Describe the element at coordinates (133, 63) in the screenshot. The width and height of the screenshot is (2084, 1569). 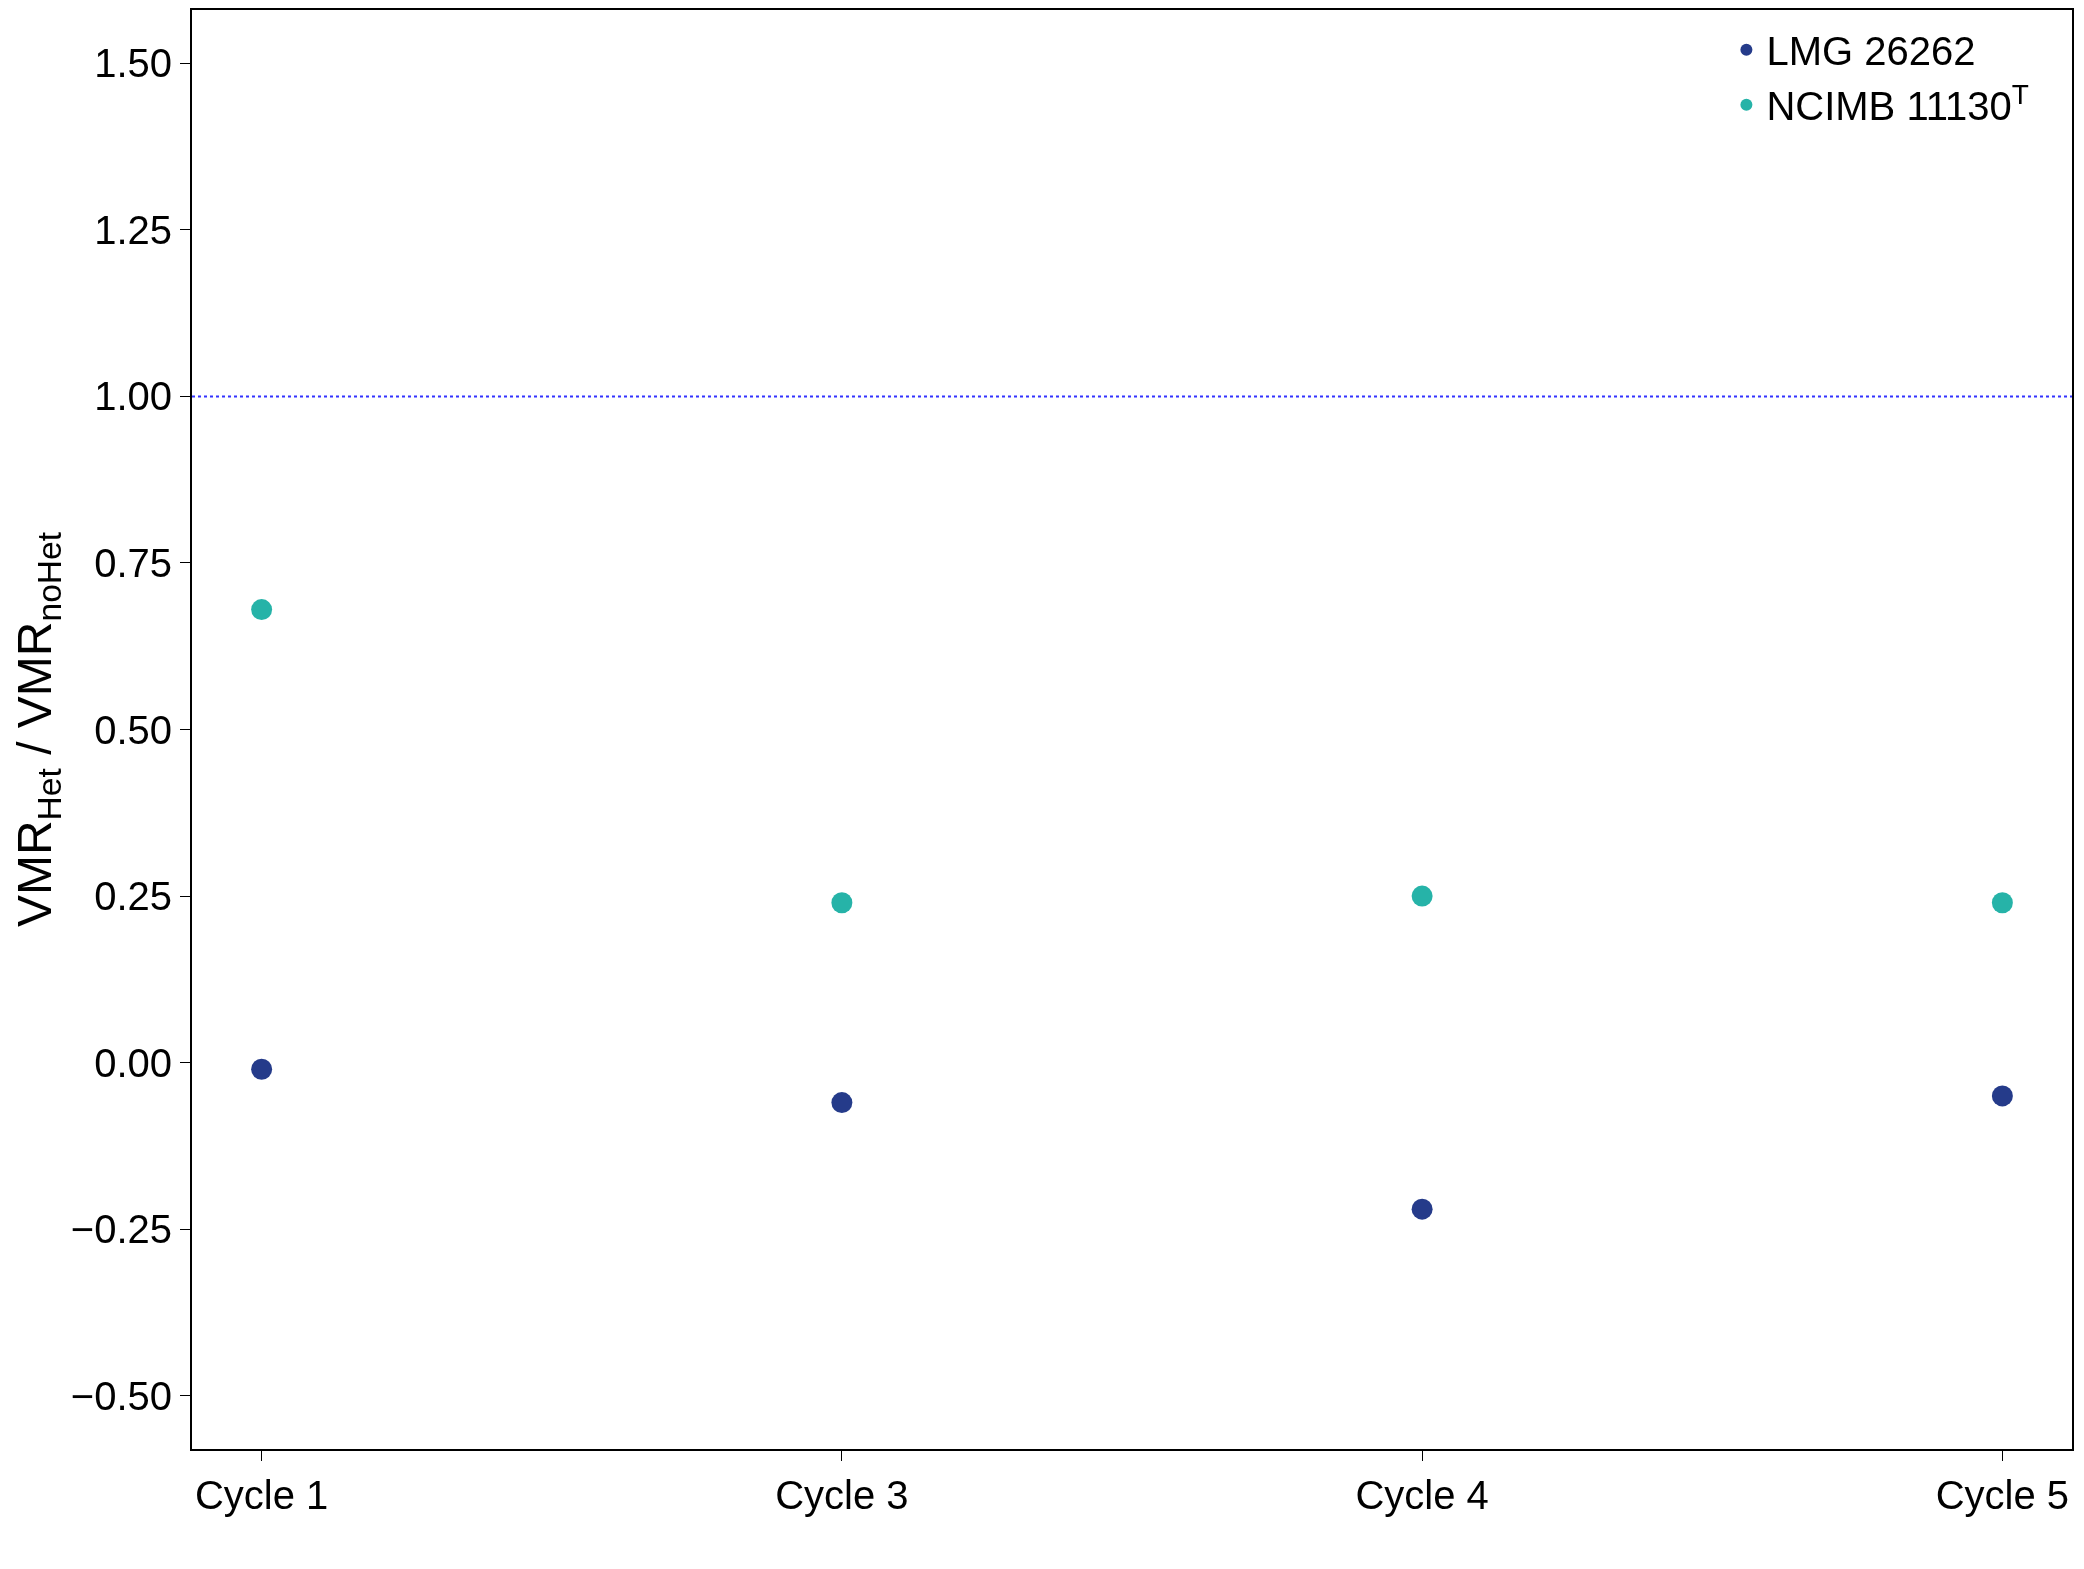
I see `y-tick-label: 1.50` at that location.